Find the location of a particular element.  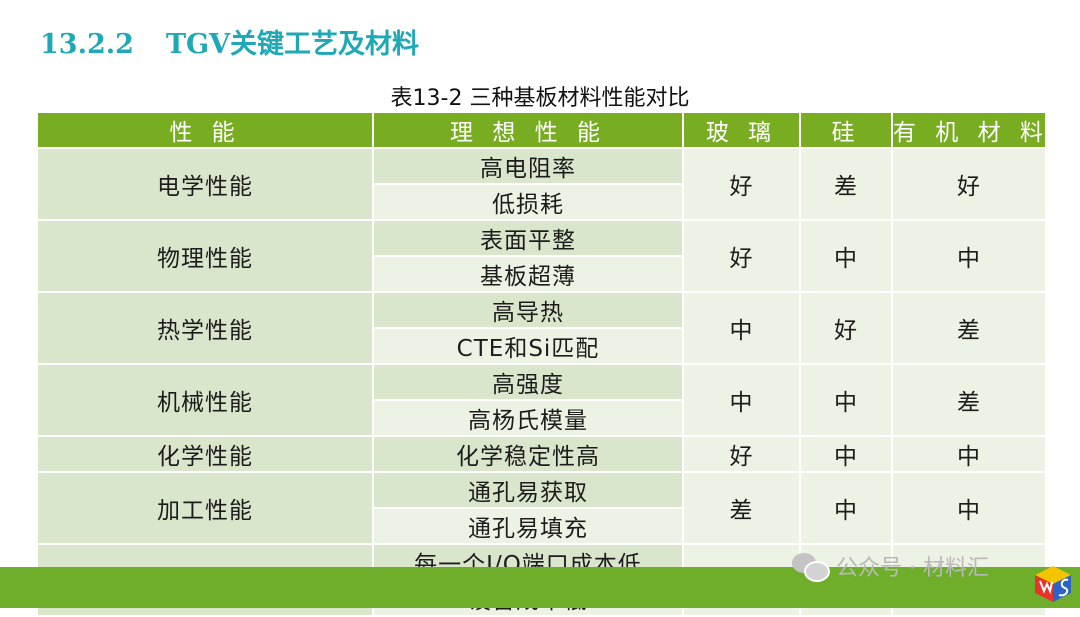

watermark: 公众号 · 材料汇 is located at coordinates (890, 566).